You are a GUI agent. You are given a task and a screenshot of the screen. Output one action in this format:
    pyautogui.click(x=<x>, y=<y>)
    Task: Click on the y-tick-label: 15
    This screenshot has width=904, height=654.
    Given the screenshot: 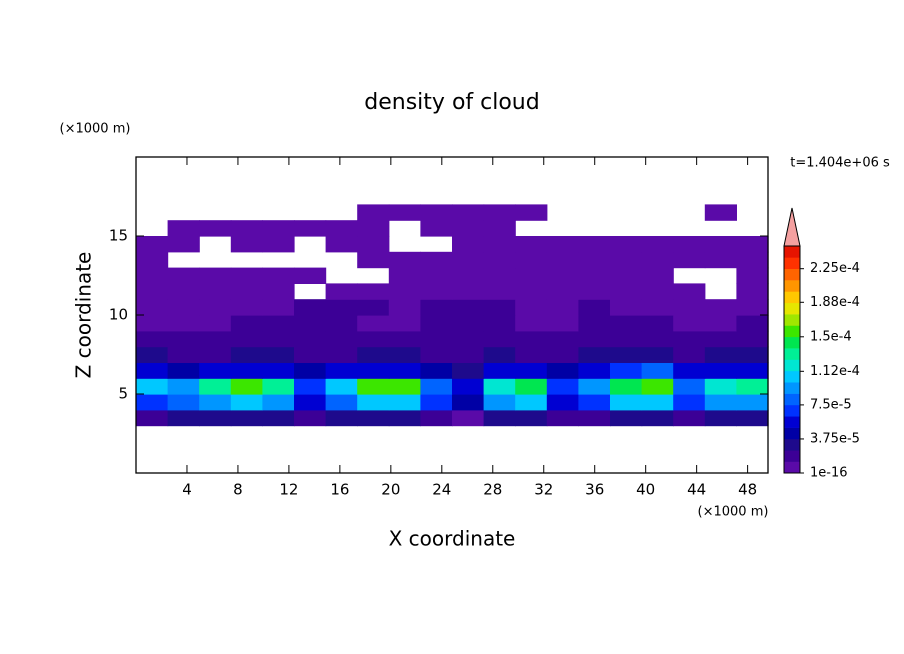 What is the action you would take?
    pyautogui.click(x=118, y=236)
    